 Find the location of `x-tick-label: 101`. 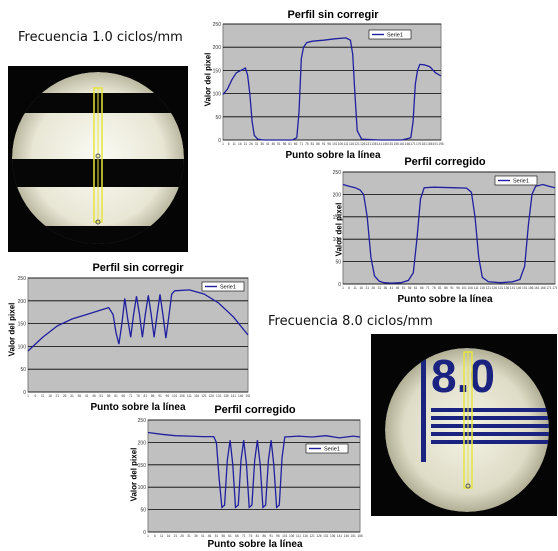

x-tick-label: 101 is located at coordinates (335, 144).